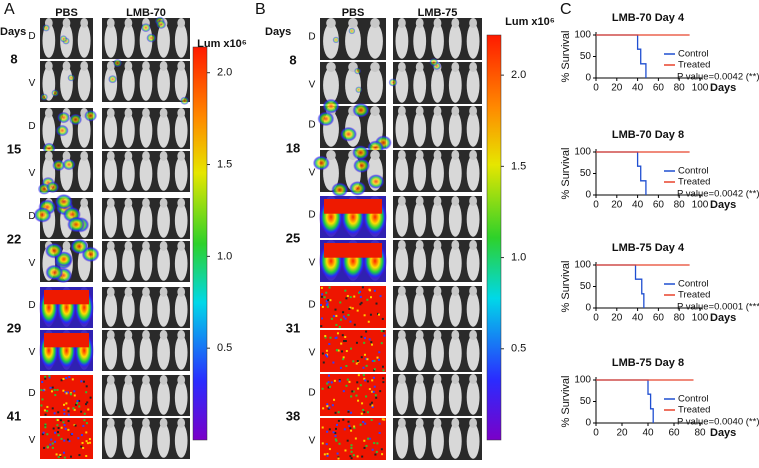  I want to click on y-tick-label: 0, so click(588, 308).